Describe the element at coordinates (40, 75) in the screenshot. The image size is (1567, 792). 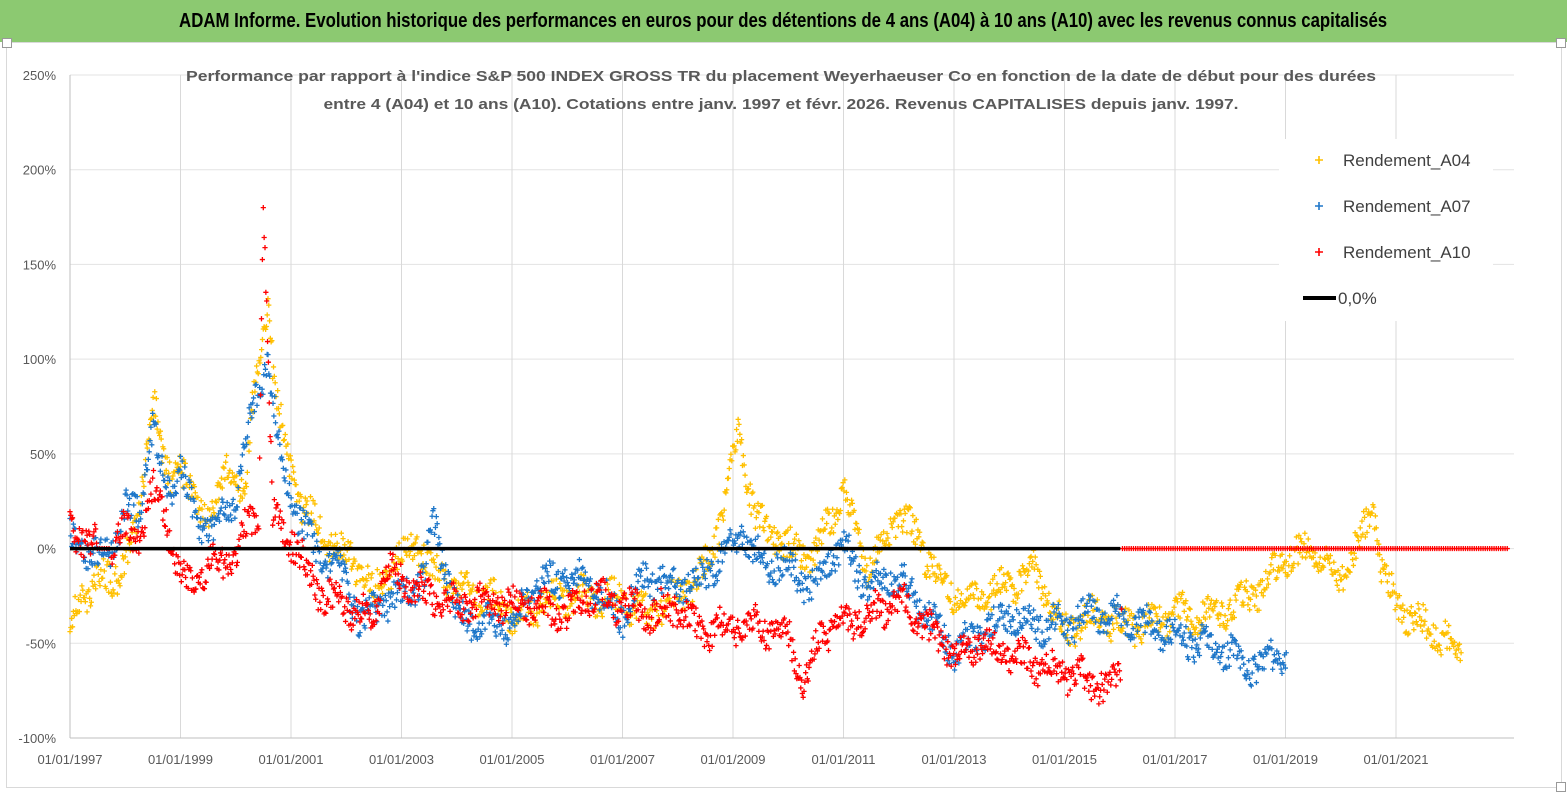
I see `y-tick-label: 250%` at that location.